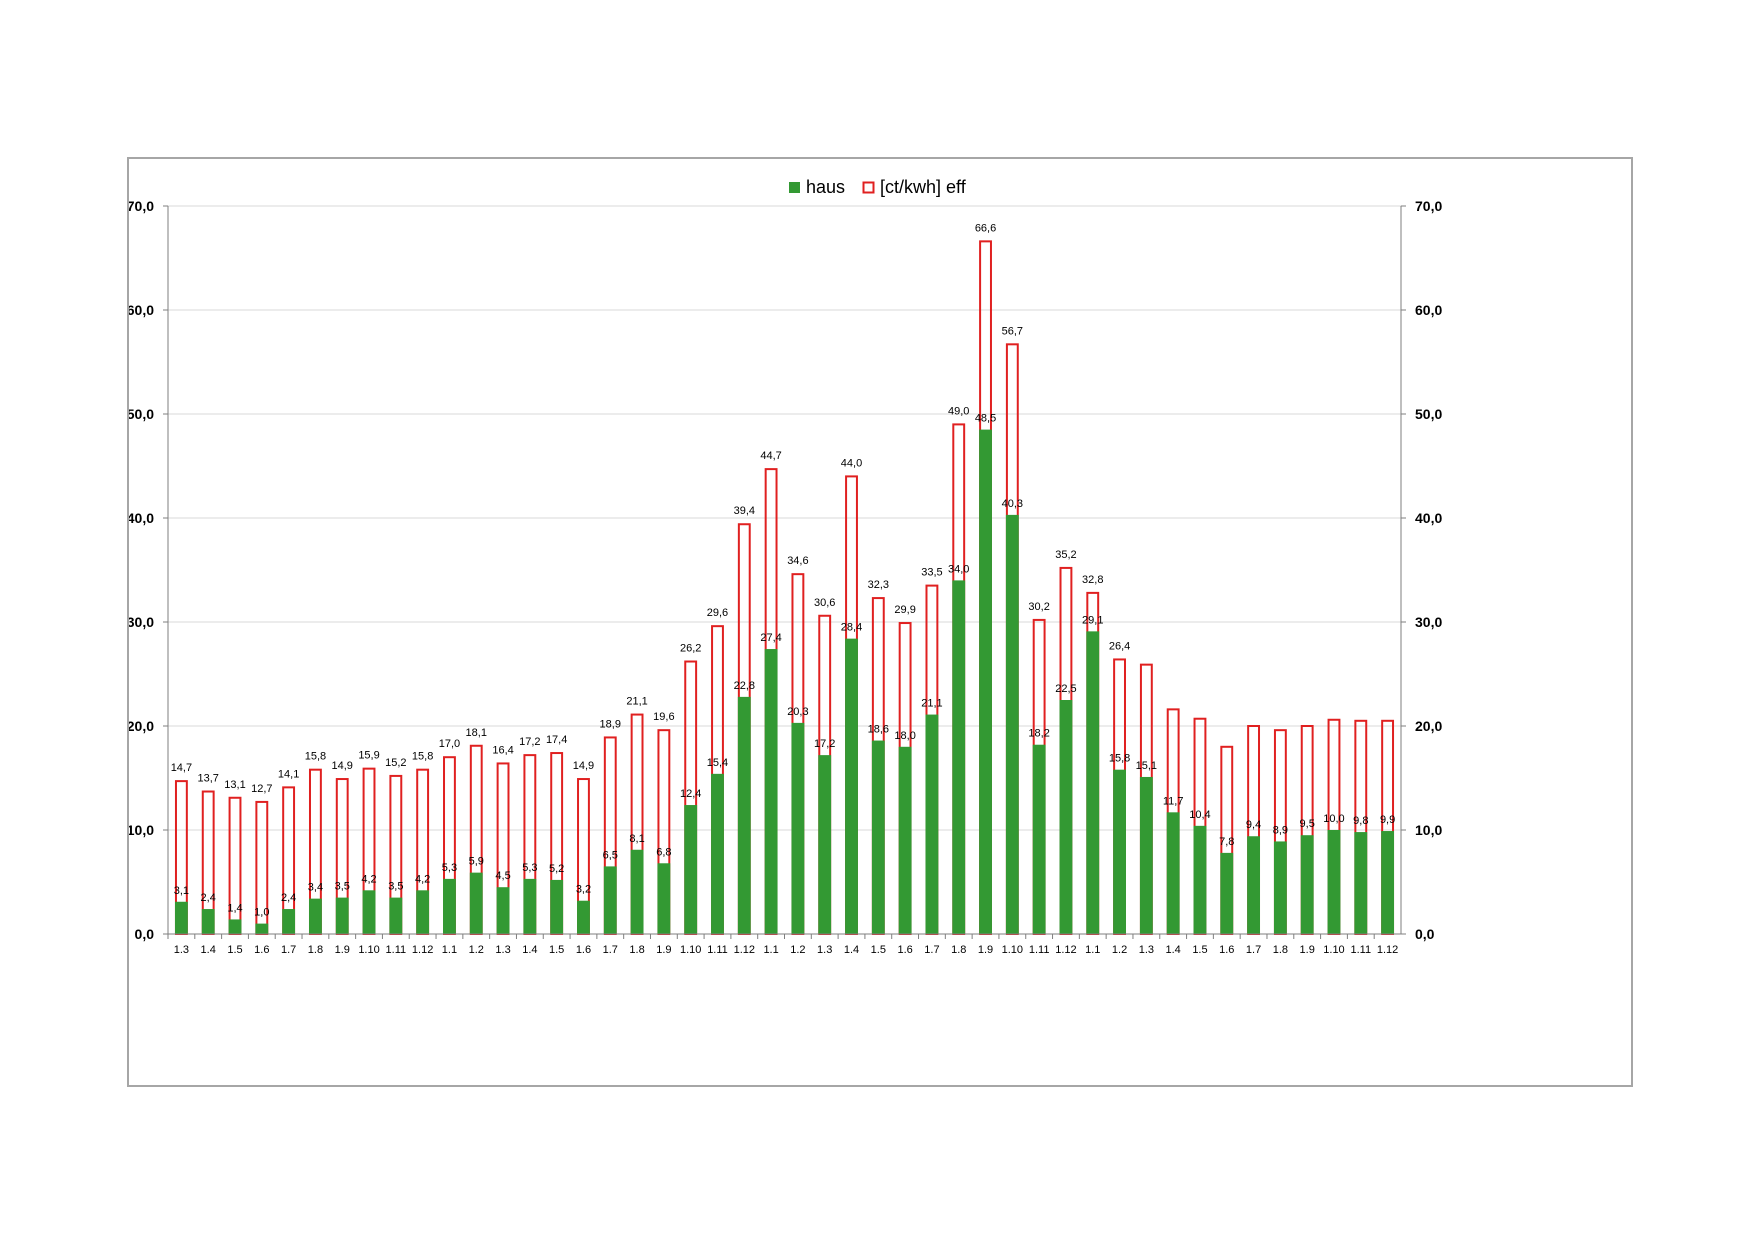  I want to click on data-label-haus: 15,1, so click(1146, 766).